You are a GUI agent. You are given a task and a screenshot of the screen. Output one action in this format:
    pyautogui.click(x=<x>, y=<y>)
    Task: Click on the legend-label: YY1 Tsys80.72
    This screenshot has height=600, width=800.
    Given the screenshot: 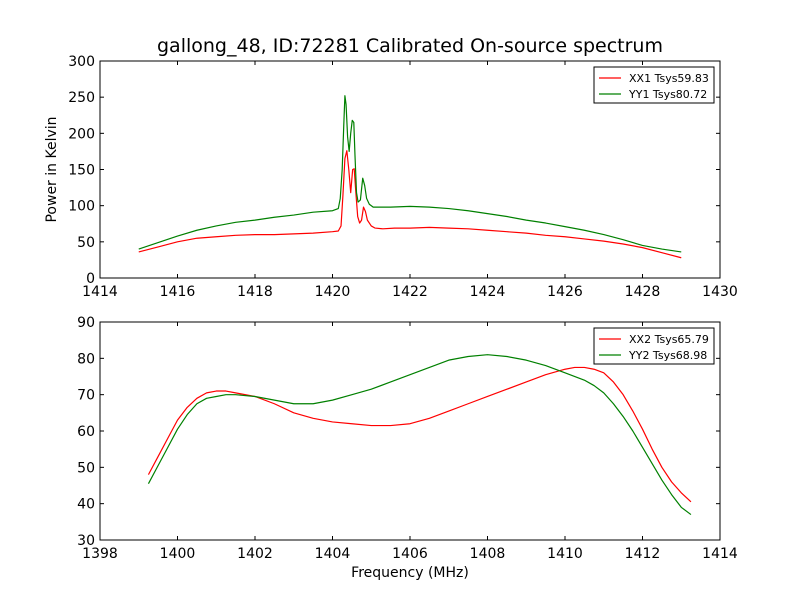 What is the action you would take?
    pyautogui.click(x=667, y=94)
    